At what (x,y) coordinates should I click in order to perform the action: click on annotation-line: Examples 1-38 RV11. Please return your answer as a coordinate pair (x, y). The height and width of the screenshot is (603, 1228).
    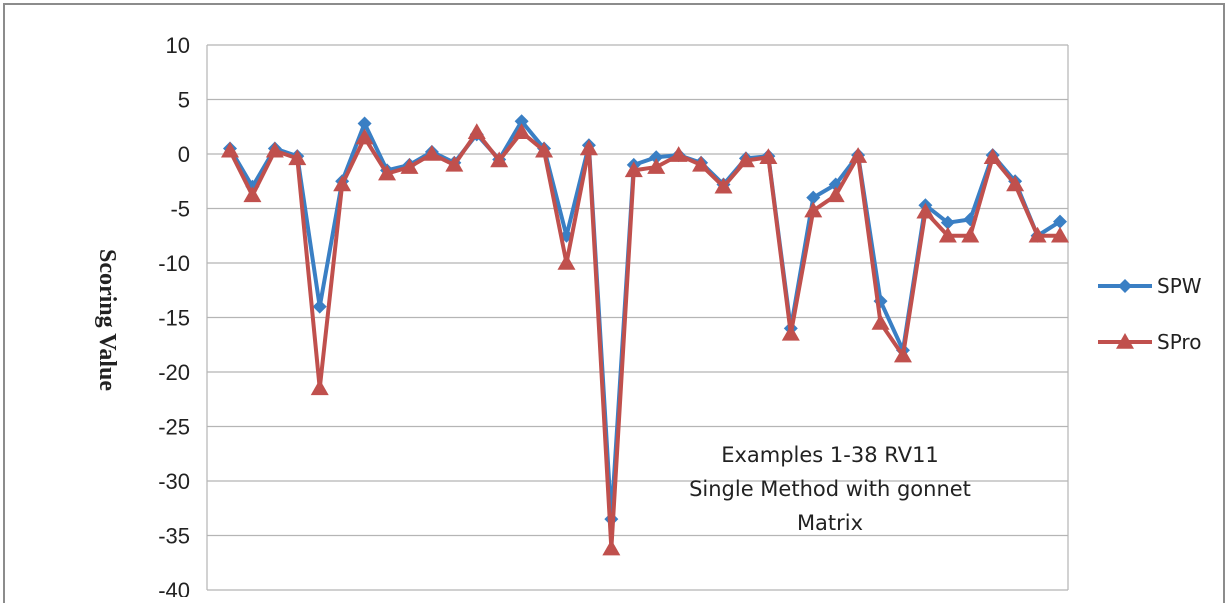
    Looking at the image, I should click on (830, 455).